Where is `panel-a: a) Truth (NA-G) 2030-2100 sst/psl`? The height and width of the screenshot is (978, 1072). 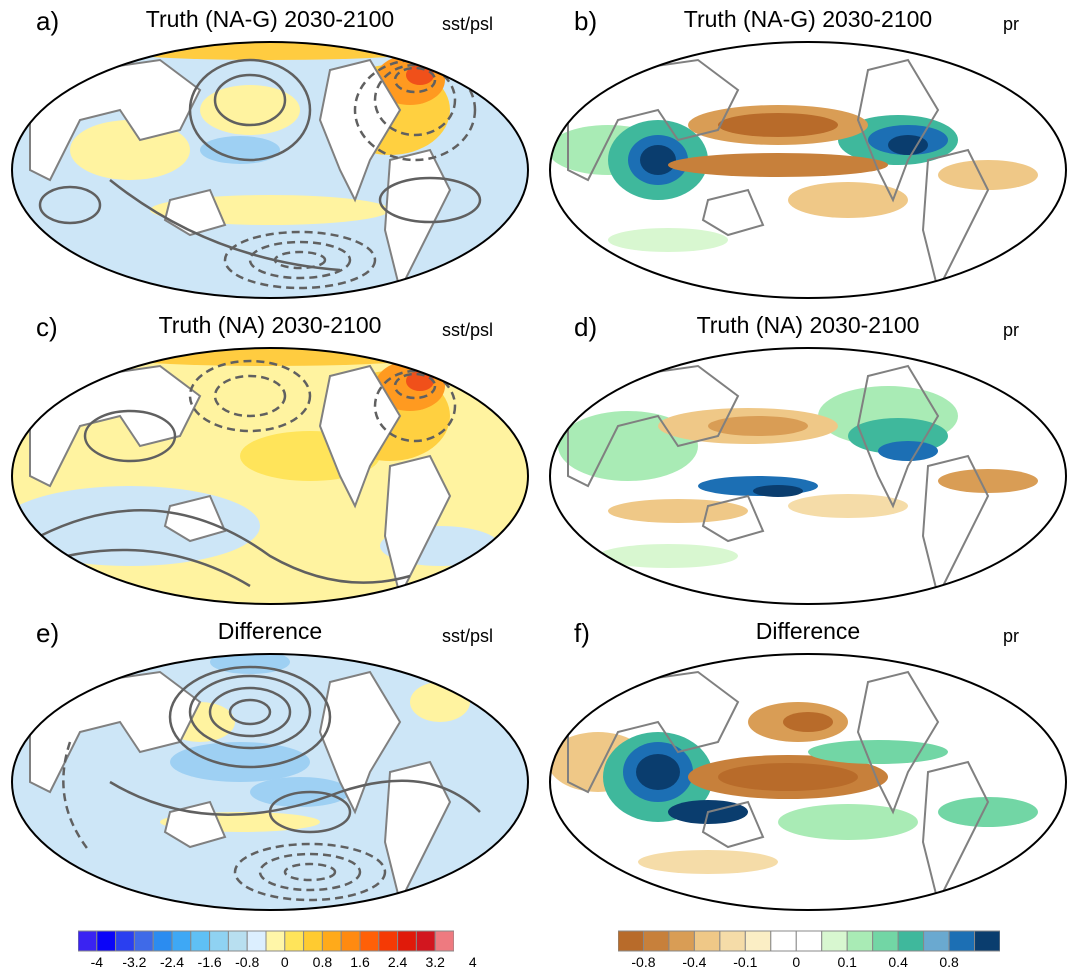 panel-a: a) Truth (NA-G) 2030-2100 sst/psl is located at coordinates (270, 150).